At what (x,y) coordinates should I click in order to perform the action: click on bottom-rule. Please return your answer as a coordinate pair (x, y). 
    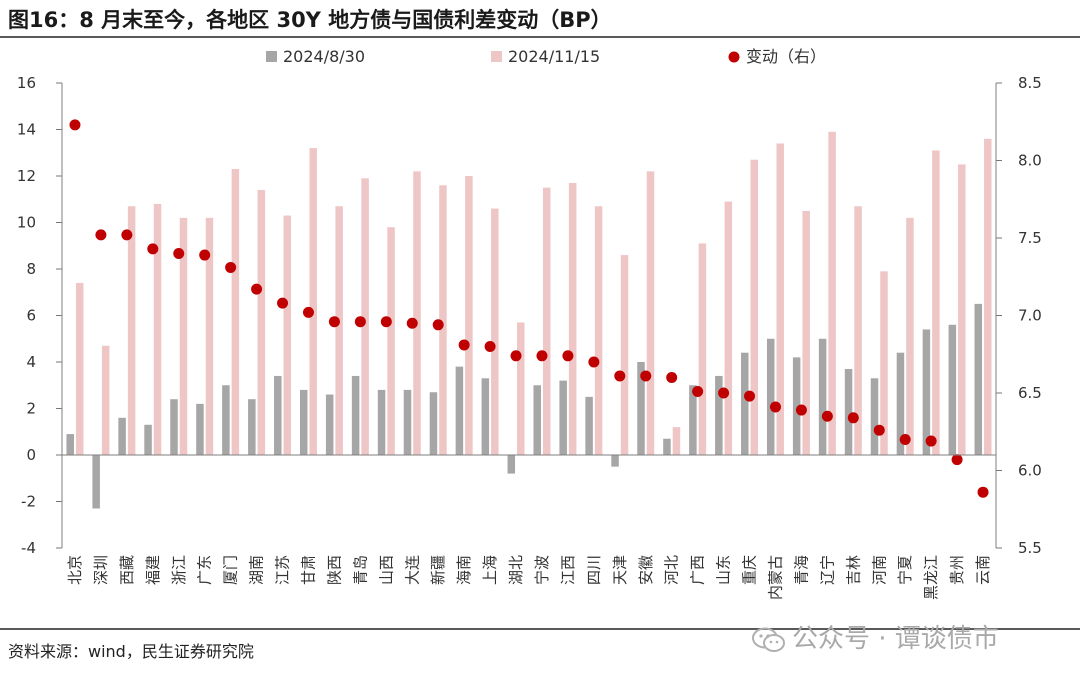
    Looking at the image, I should click on (540, 629).